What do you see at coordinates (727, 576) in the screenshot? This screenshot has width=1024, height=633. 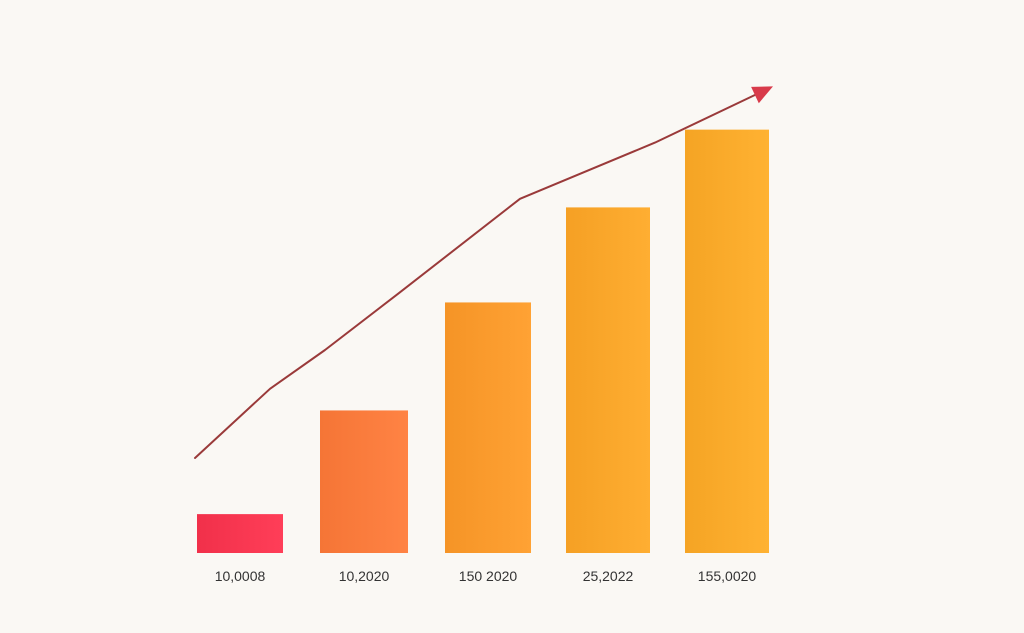 I see `x-tick-label: 155,0020` at bounding box center [727, 576].